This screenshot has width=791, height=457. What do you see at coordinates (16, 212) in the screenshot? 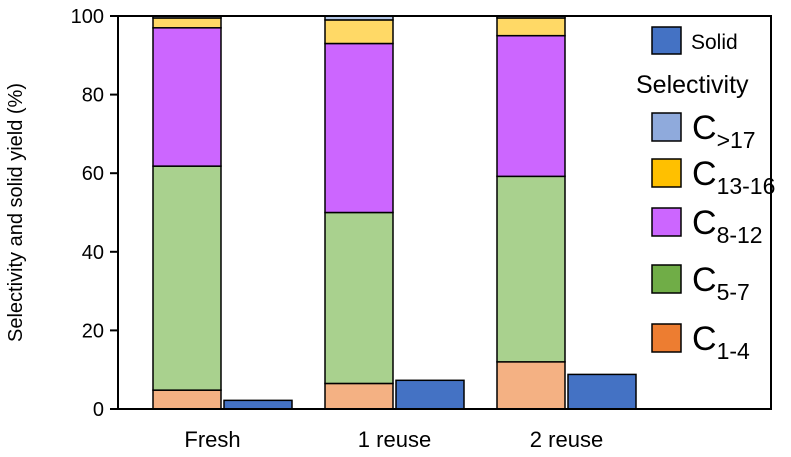
I see `y-axis-label: Selectivity and solid yield (%)` at bounding box center [16, 212].